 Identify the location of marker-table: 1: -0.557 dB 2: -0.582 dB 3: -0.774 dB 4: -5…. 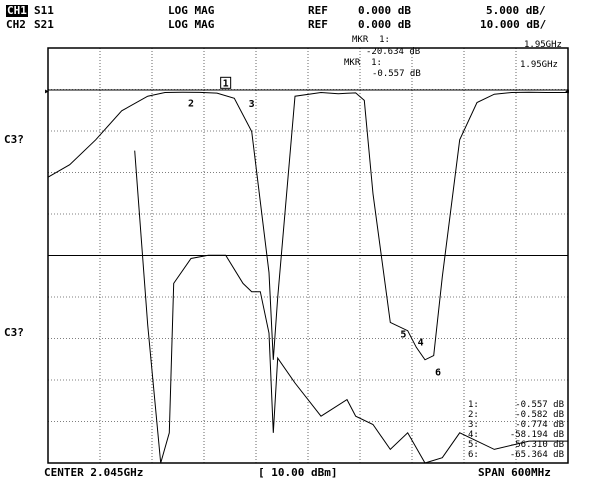
(516, 430).